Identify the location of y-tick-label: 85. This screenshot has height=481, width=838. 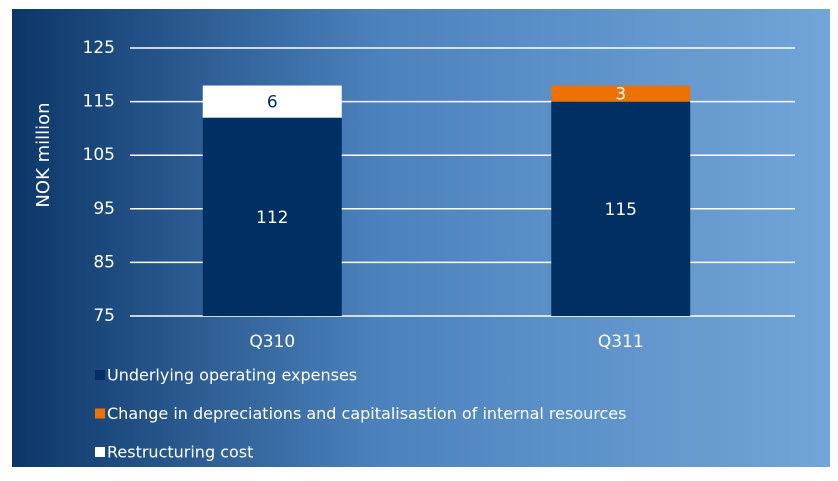
(104, 262).